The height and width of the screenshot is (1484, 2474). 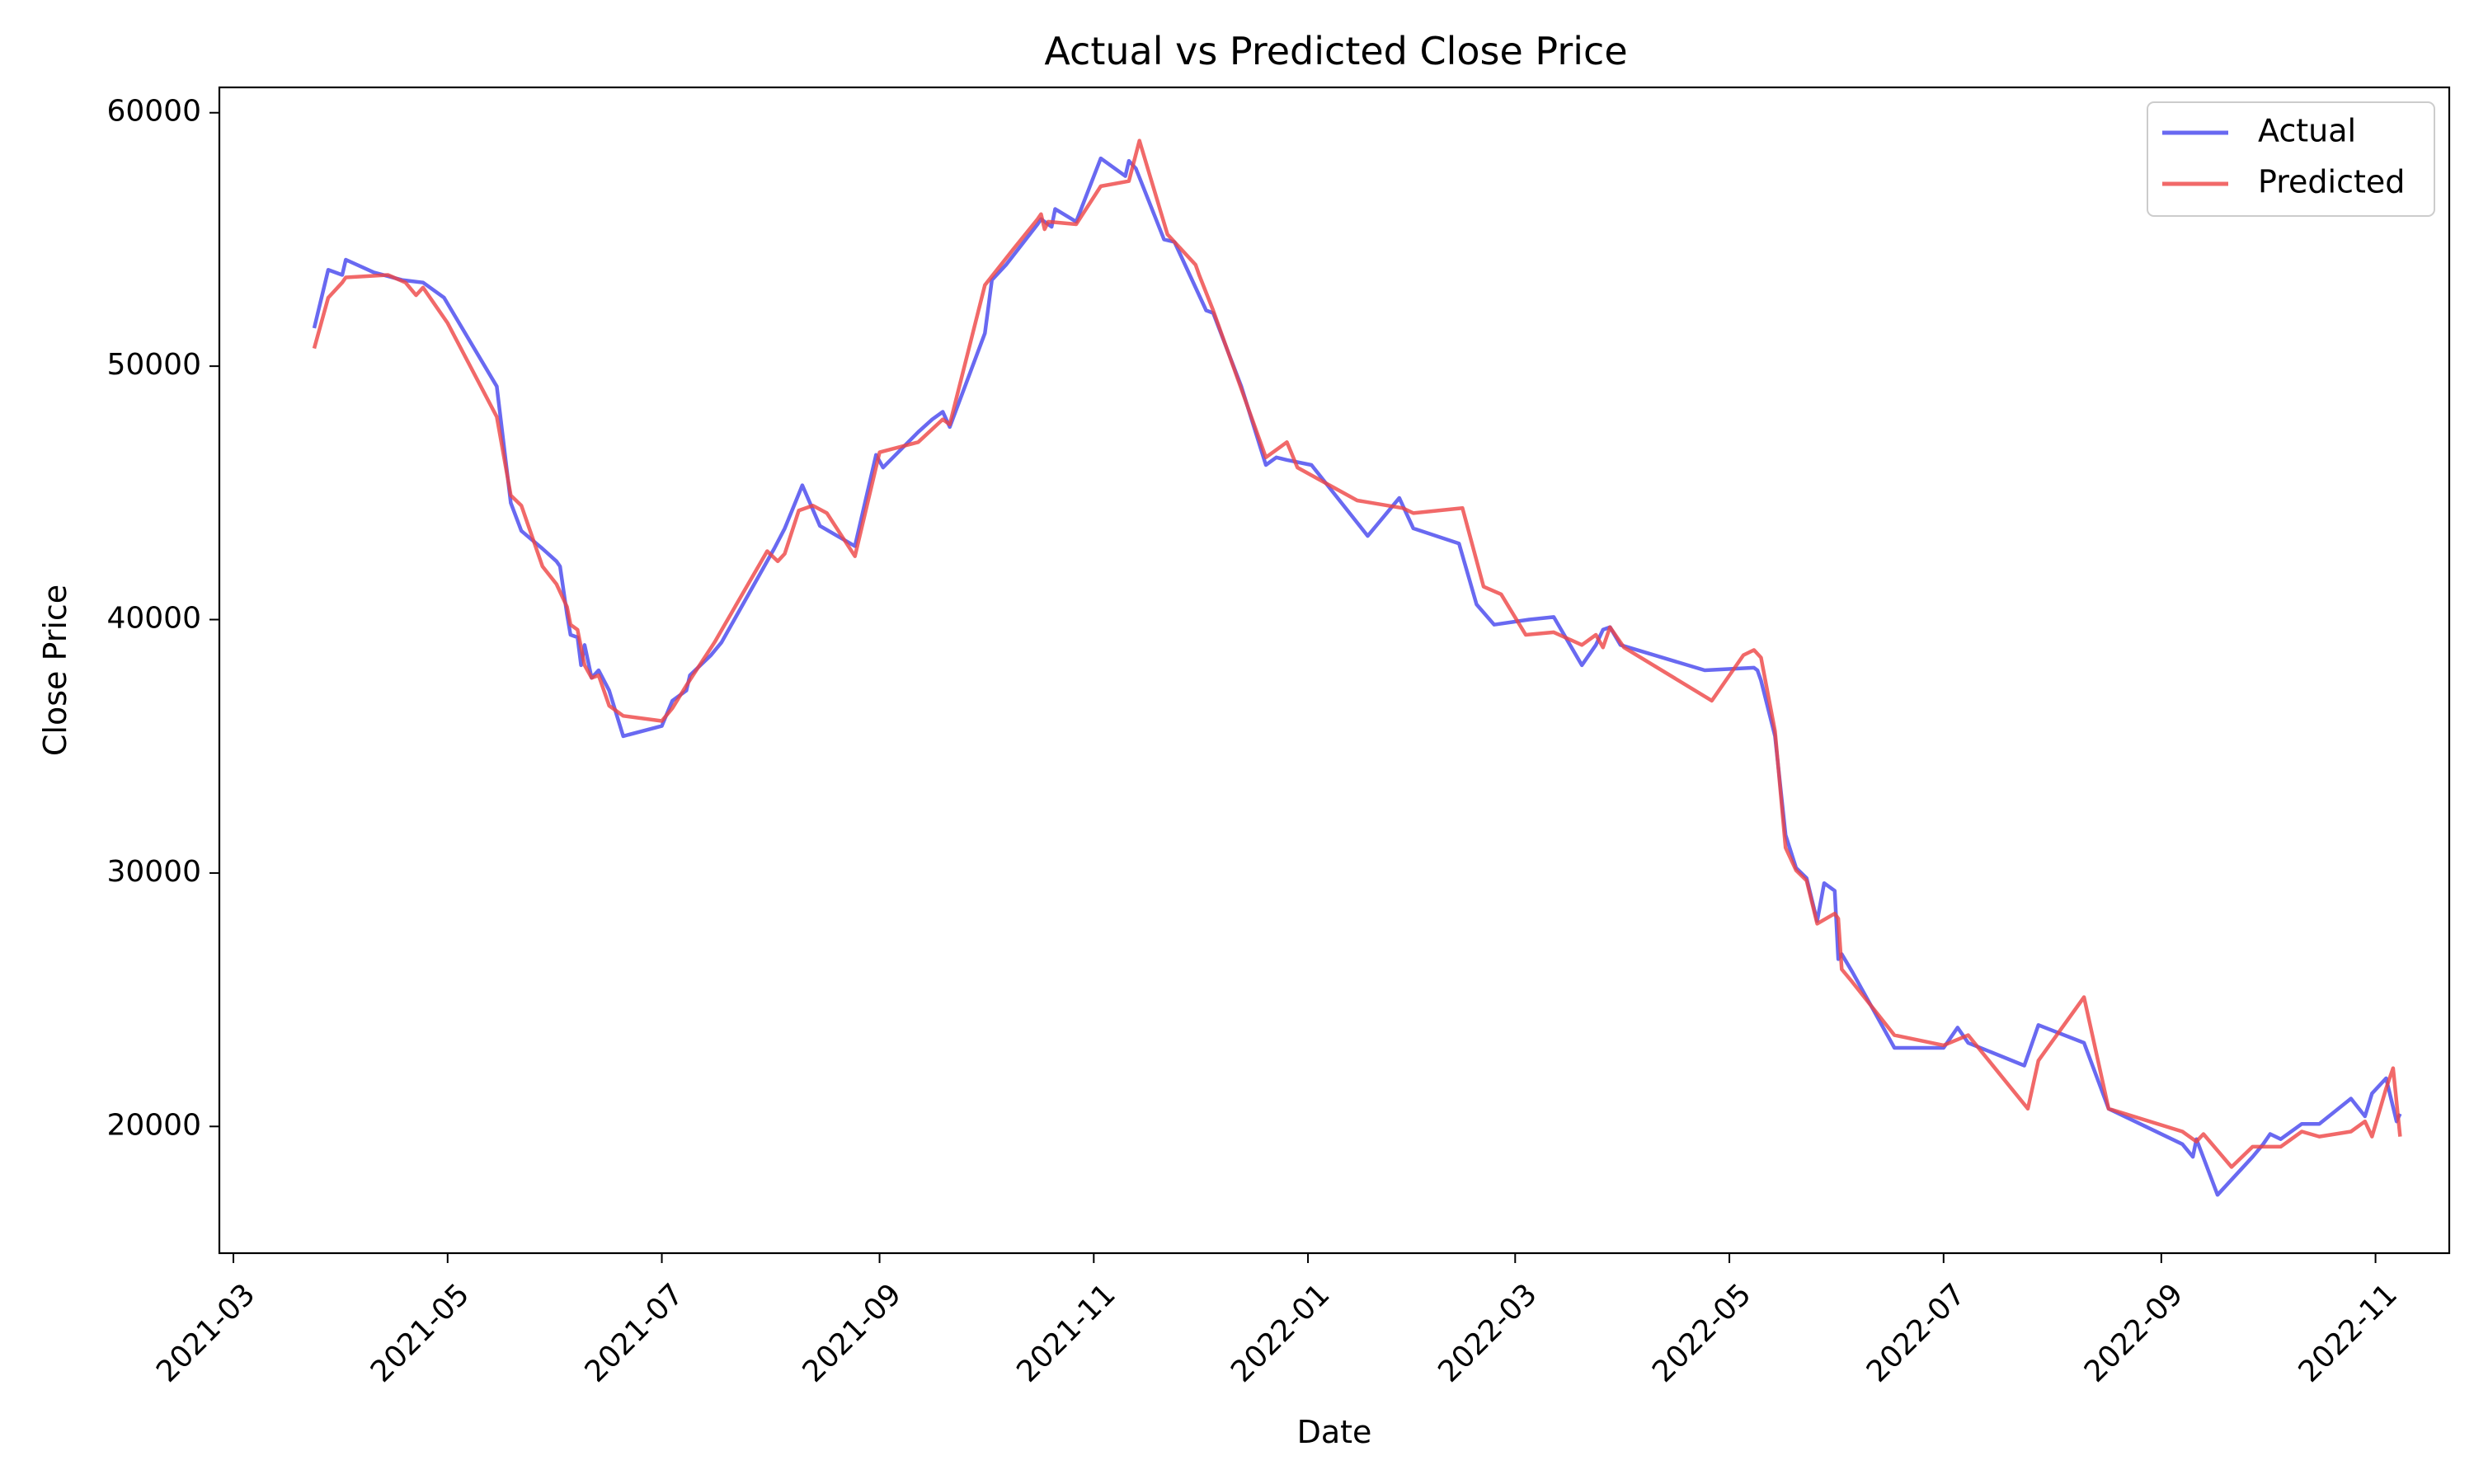 I want to click on y-tick-label: 40000, so click(x=153, y=619).